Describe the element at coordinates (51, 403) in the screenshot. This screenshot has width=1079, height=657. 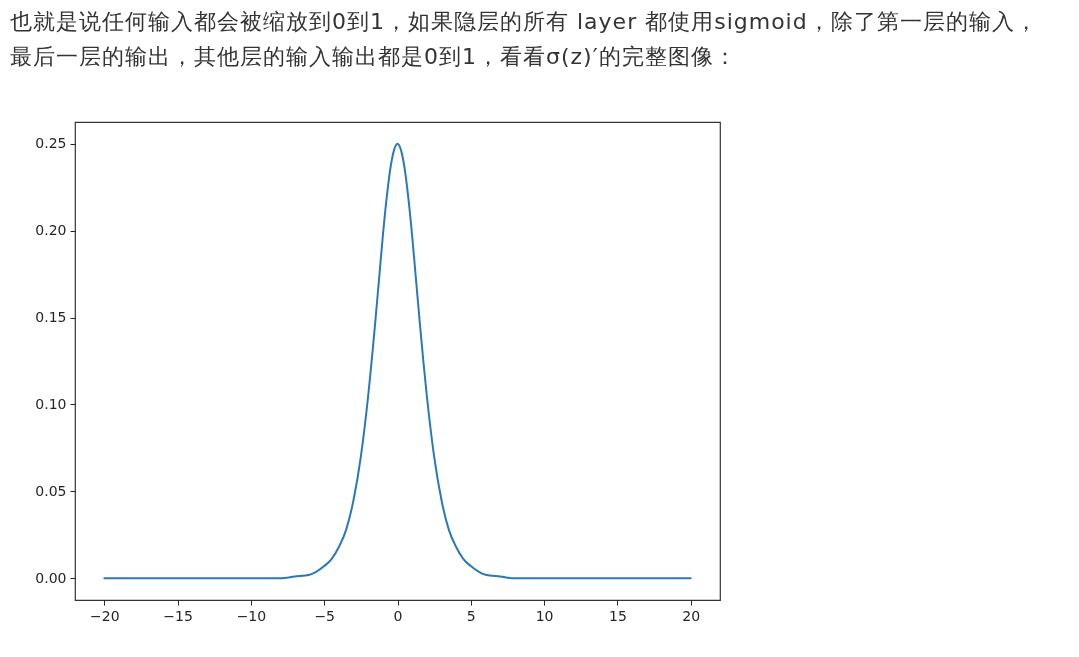
I see `y-tick-label: 0.10` at that location.